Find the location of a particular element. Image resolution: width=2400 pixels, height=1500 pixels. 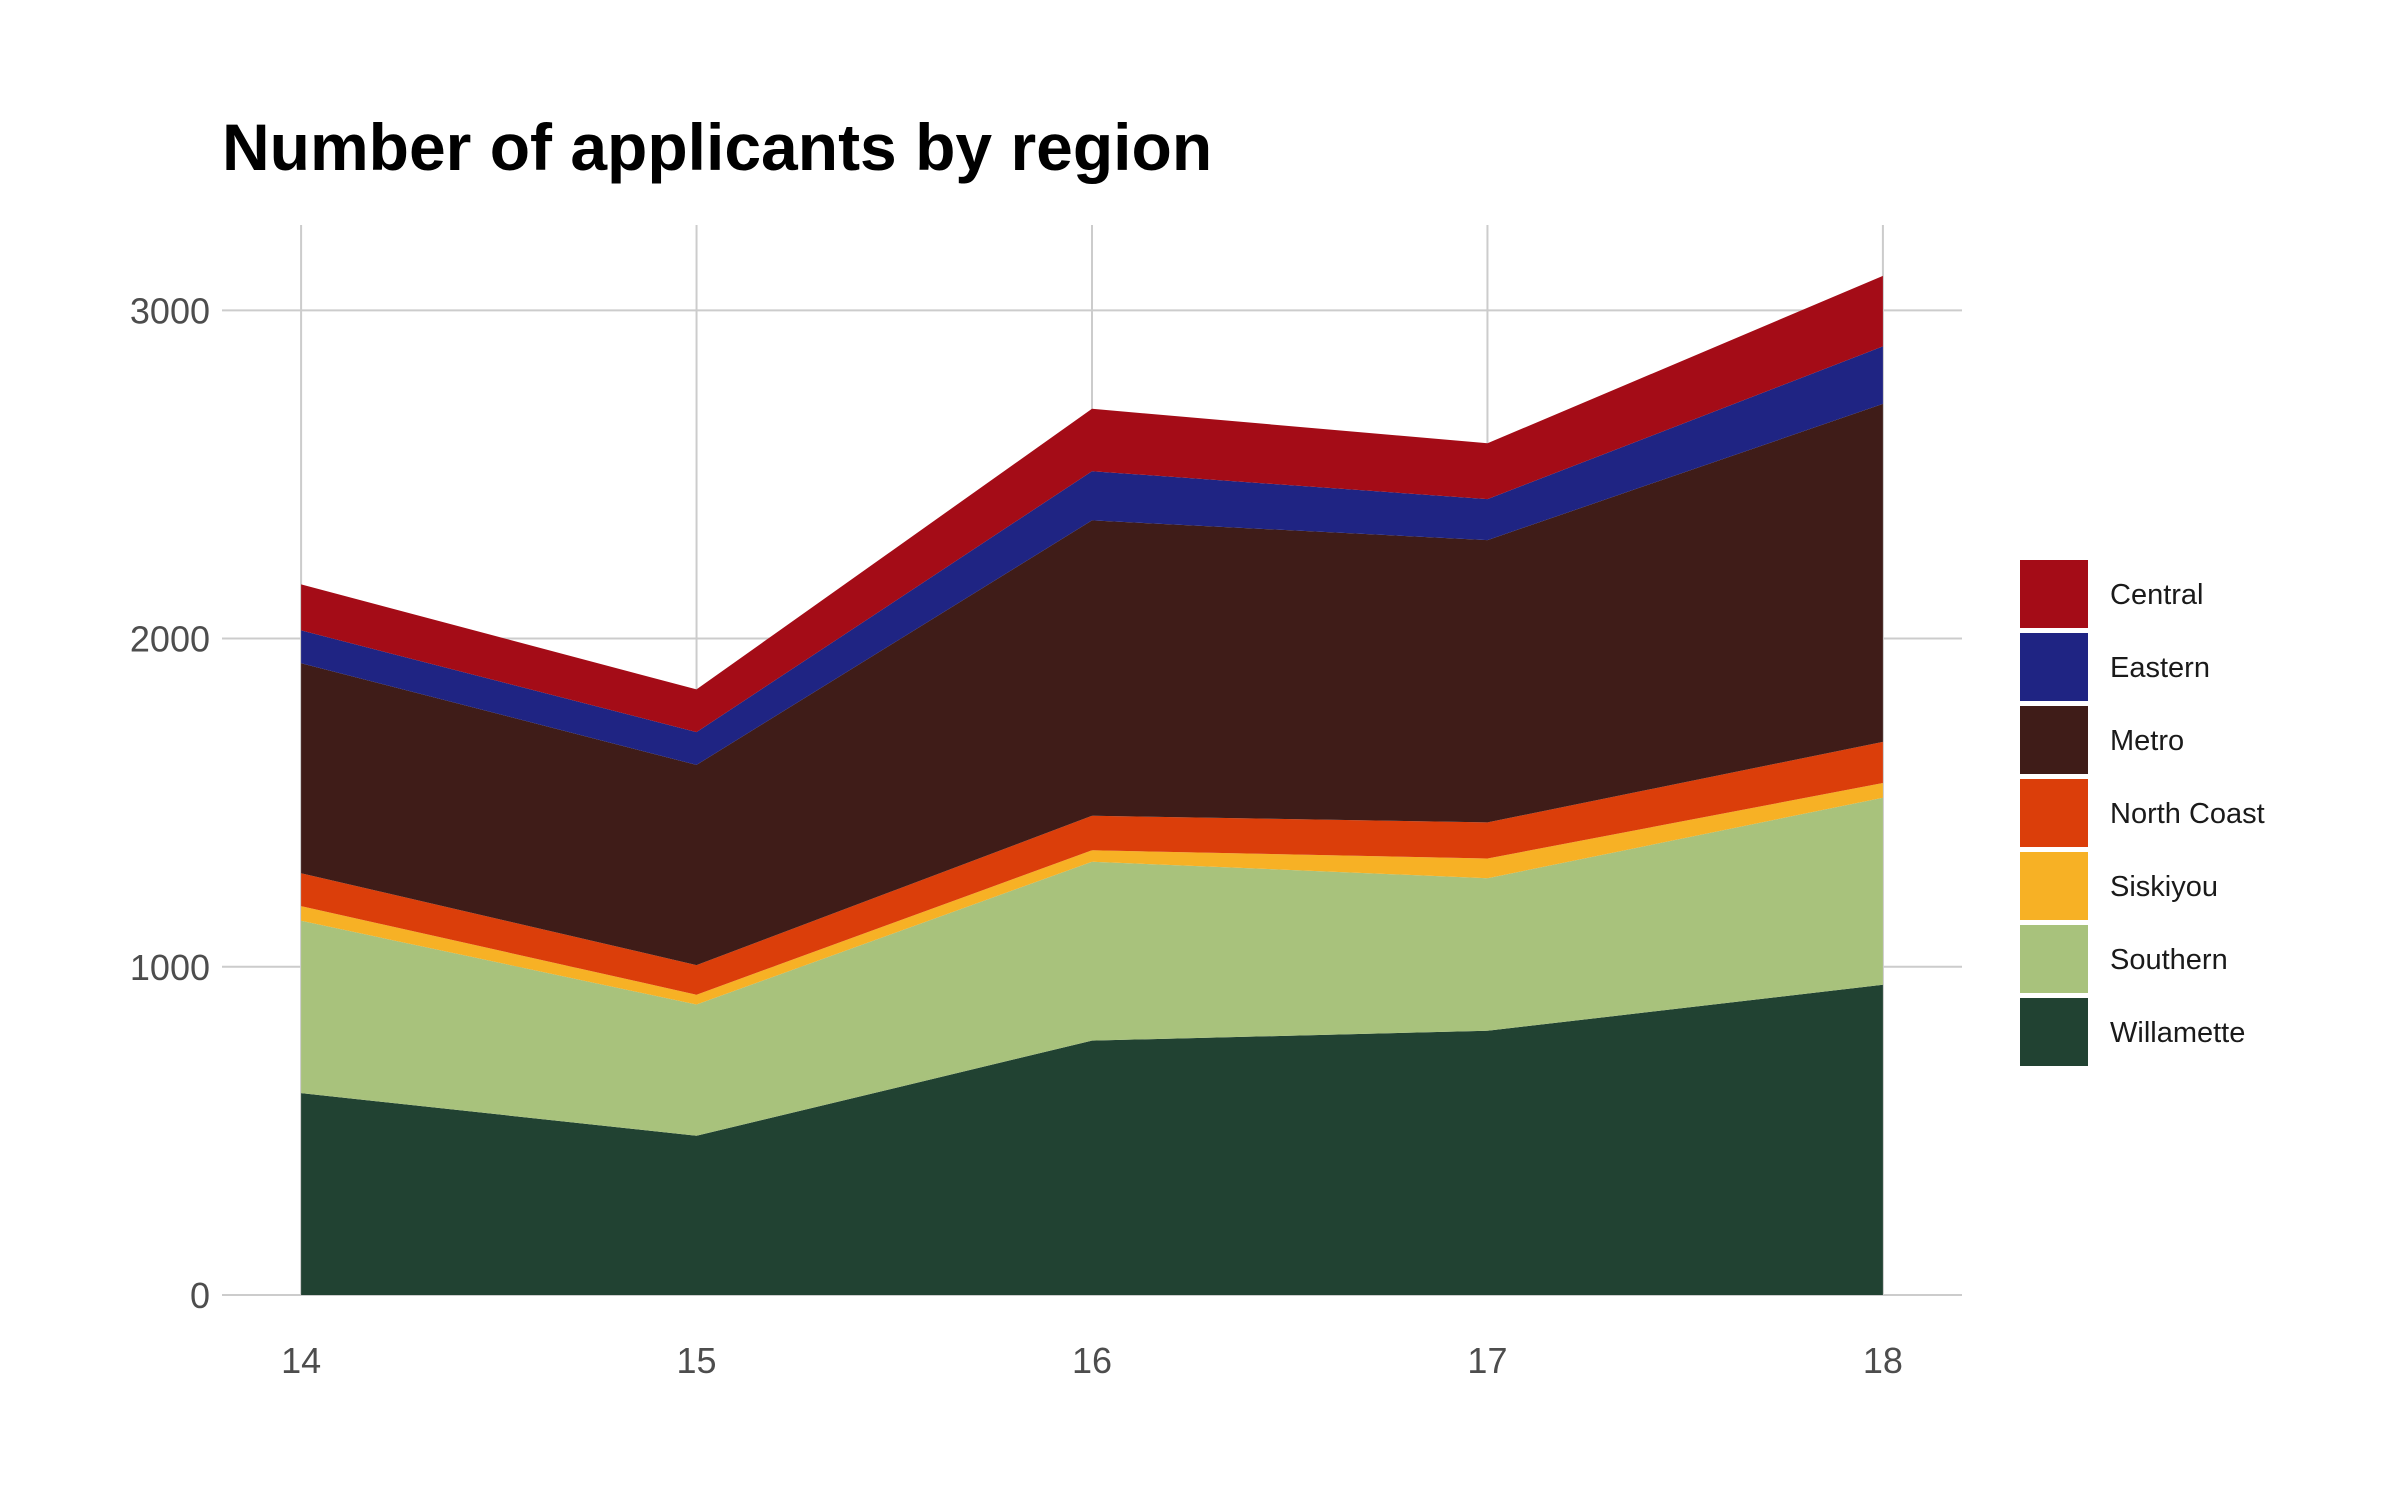

legend-label: Willamette is located at coordinates (2177, 1033).